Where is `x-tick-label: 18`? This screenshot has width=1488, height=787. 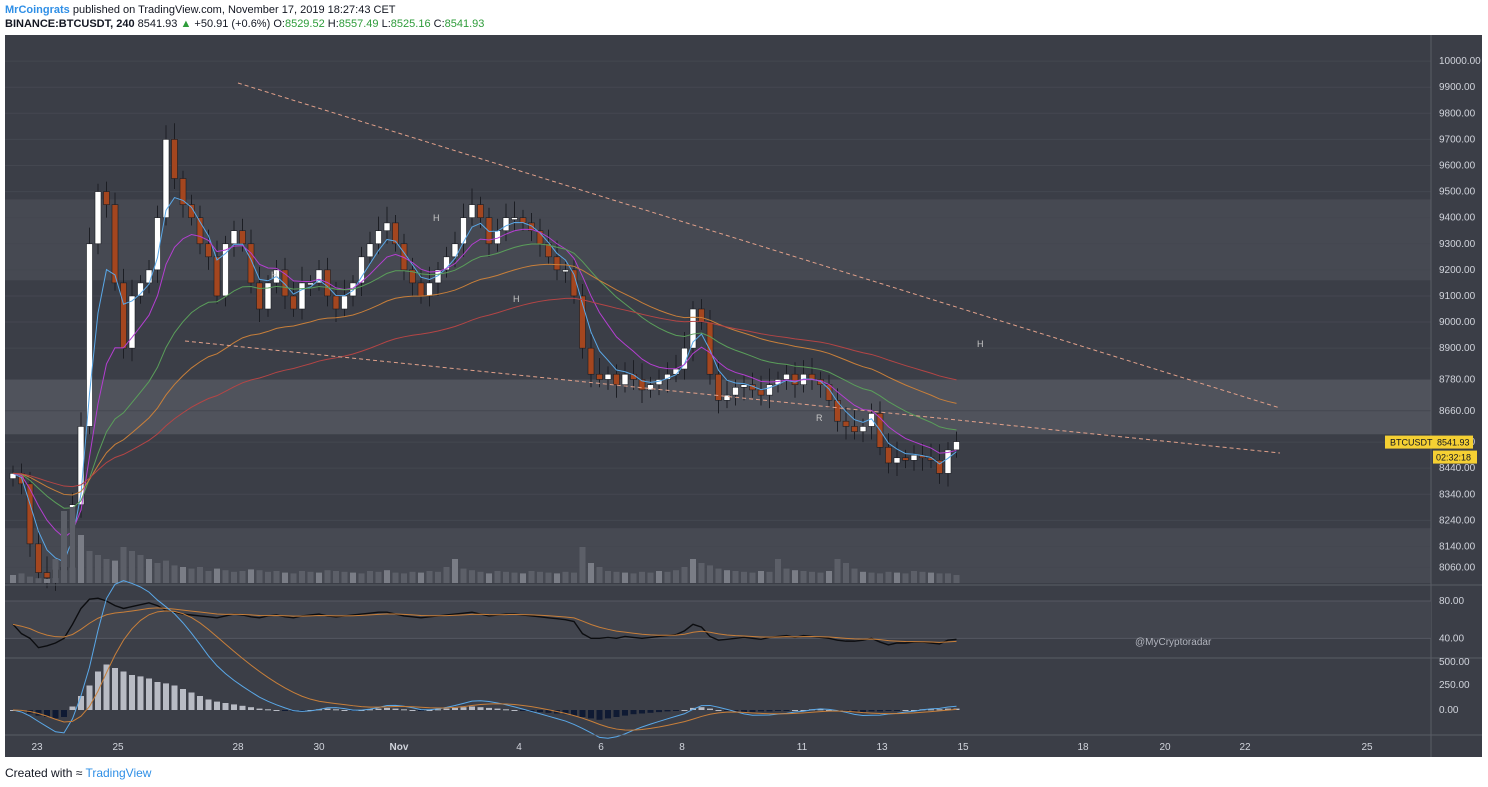
x-tick-label: 18 is located at coordinates (1083, 747).